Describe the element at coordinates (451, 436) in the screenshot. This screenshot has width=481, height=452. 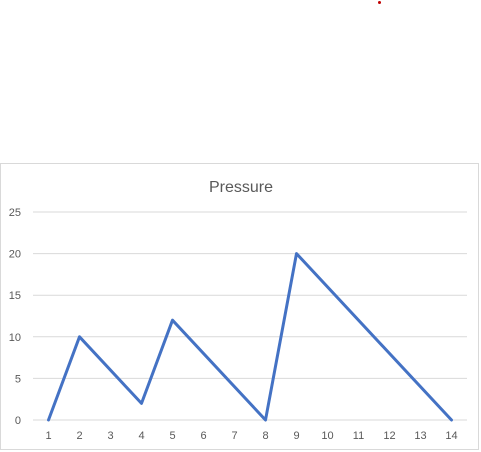
I see `x-tick-label: 14` at that location.